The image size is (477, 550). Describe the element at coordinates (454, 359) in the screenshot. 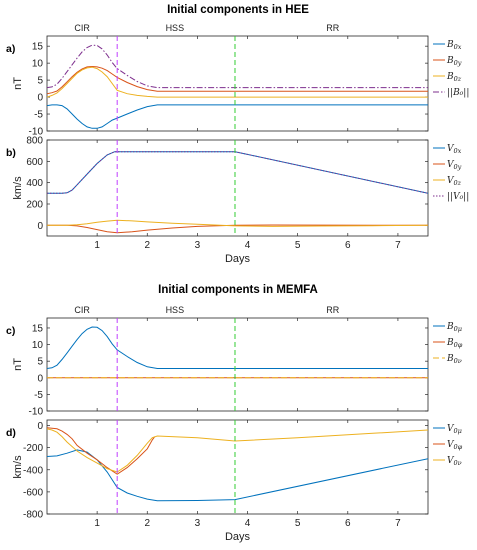

I see `legend-label: B0ν` at that location.